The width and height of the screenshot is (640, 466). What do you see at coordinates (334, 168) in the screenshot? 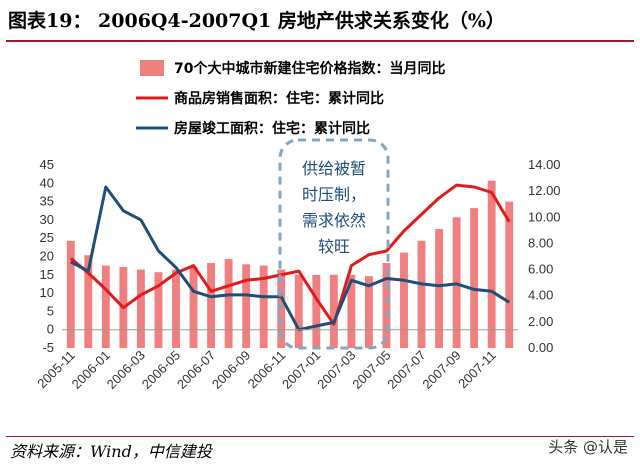
I see `annotation-text: 供给被暂` at bounding box center [334, 168].